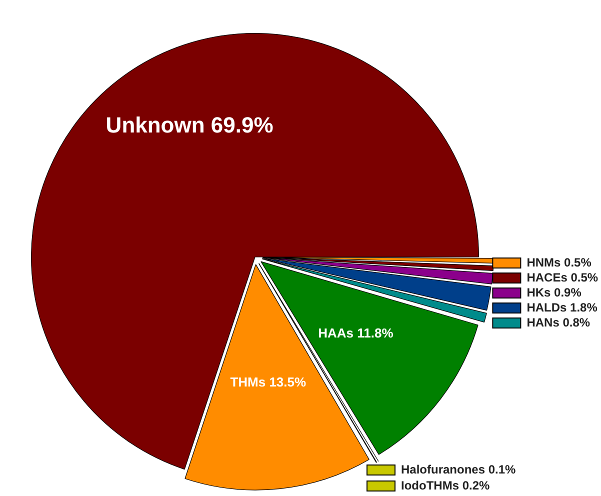  Describe the element at coordinates (554, 292) in the screenshot. I see `legend-label: HKs 0.9%` at that location.